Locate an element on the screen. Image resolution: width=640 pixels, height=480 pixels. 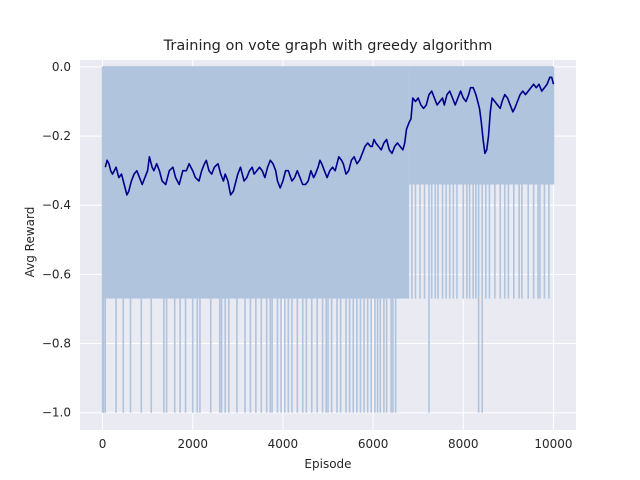
y-axis-label: Avg Reward is located at coordinates (30, 242).